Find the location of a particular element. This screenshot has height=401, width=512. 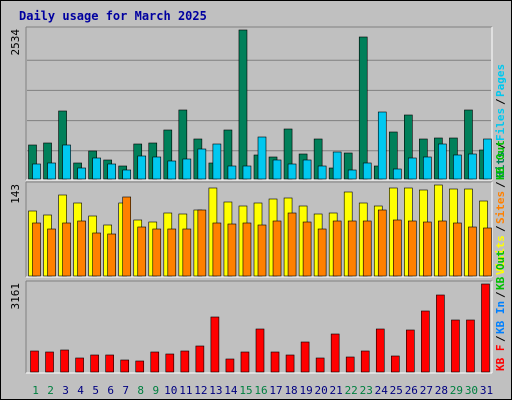

y-max-label-0: 2534 is located at coordinates (15, 42).